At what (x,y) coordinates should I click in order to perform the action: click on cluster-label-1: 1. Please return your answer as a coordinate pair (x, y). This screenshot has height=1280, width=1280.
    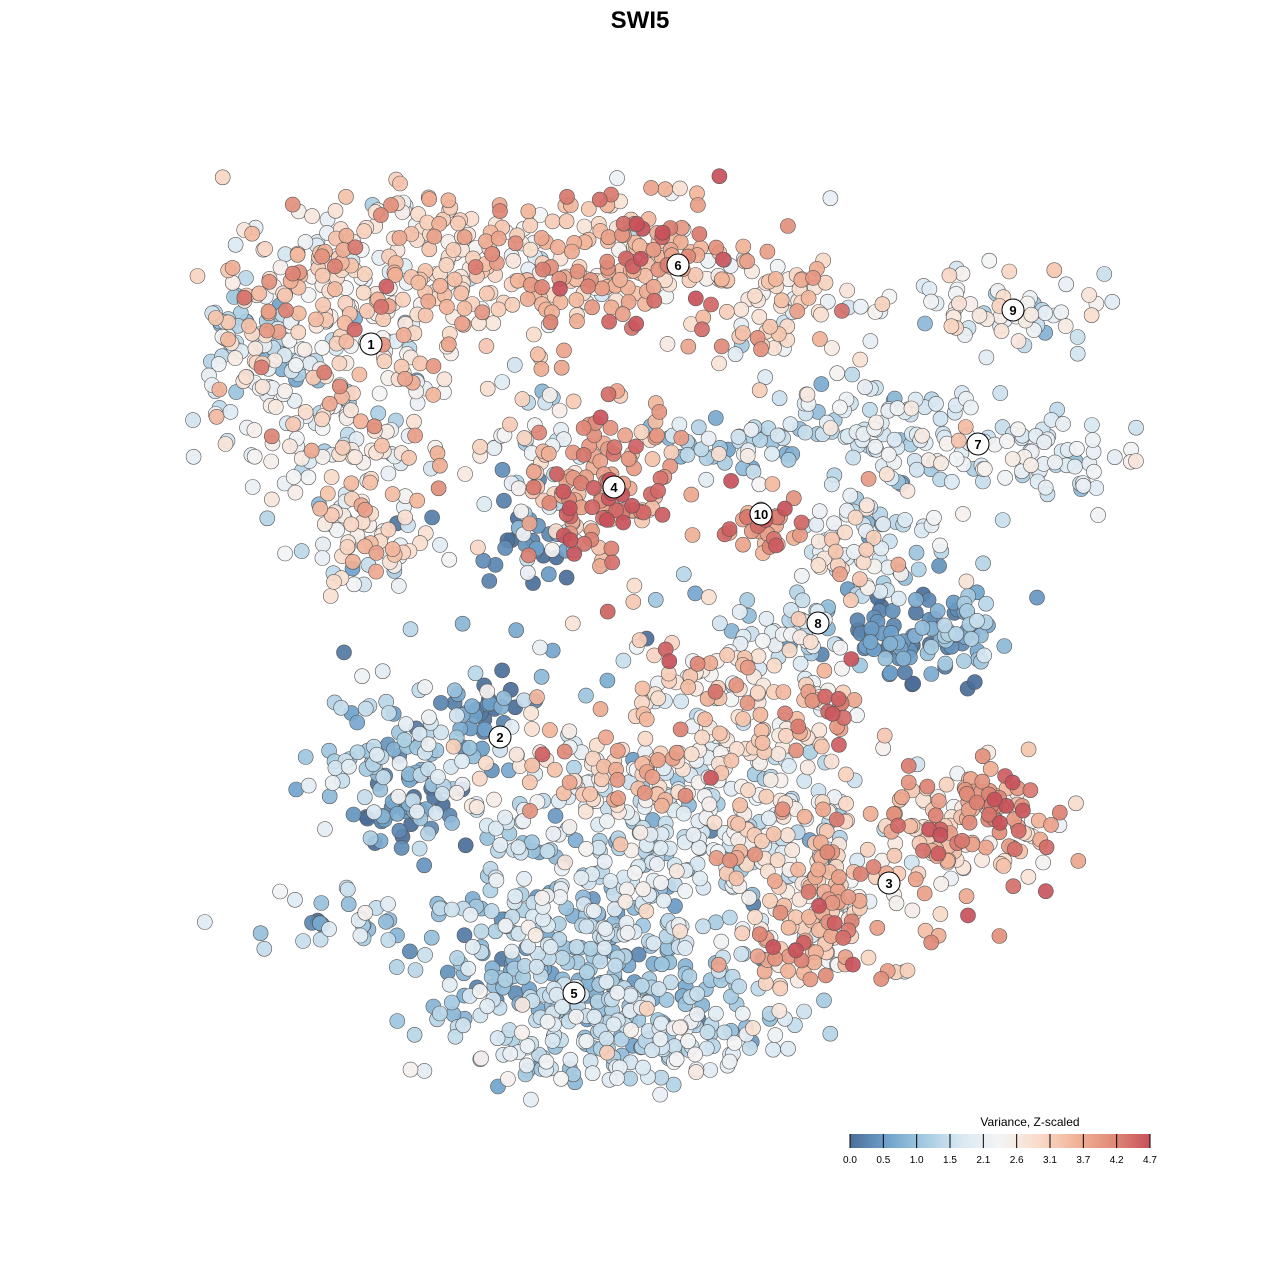
    Looking at the image, I should click on (371, 344).